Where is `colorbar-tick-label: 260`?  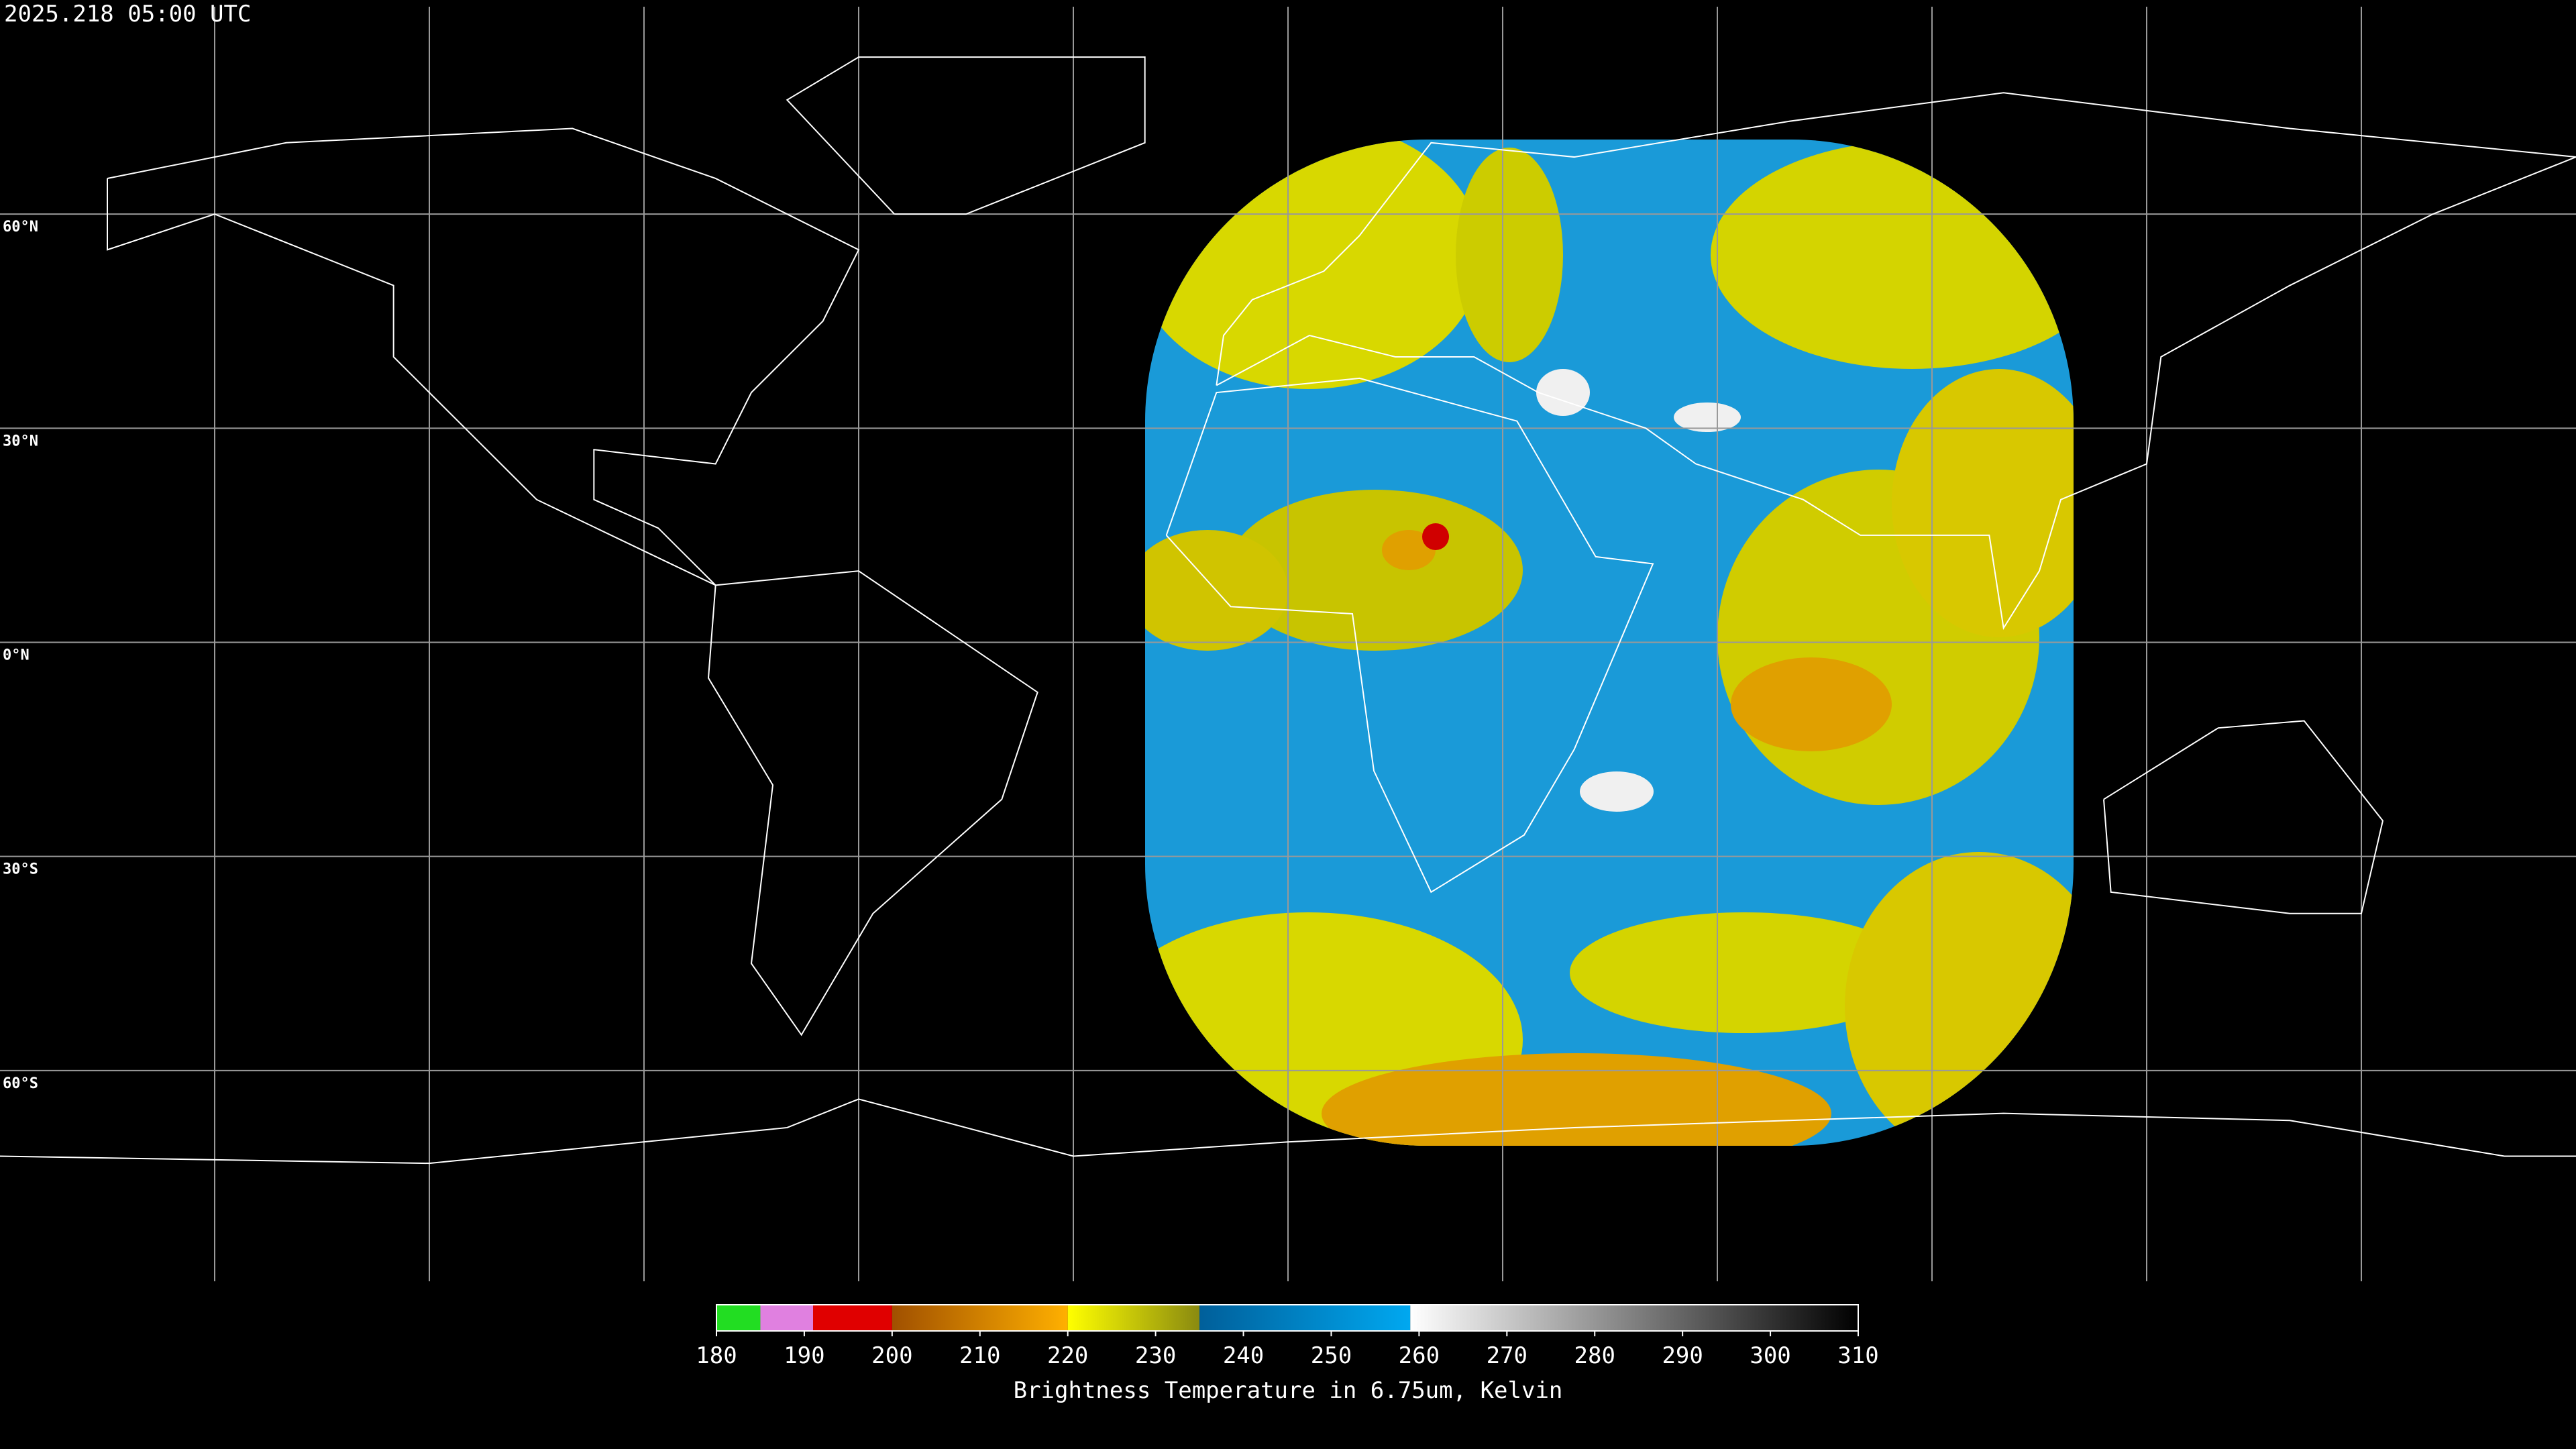 colorbar-tick-label: 260 is located at coordinates (1419, 1355).